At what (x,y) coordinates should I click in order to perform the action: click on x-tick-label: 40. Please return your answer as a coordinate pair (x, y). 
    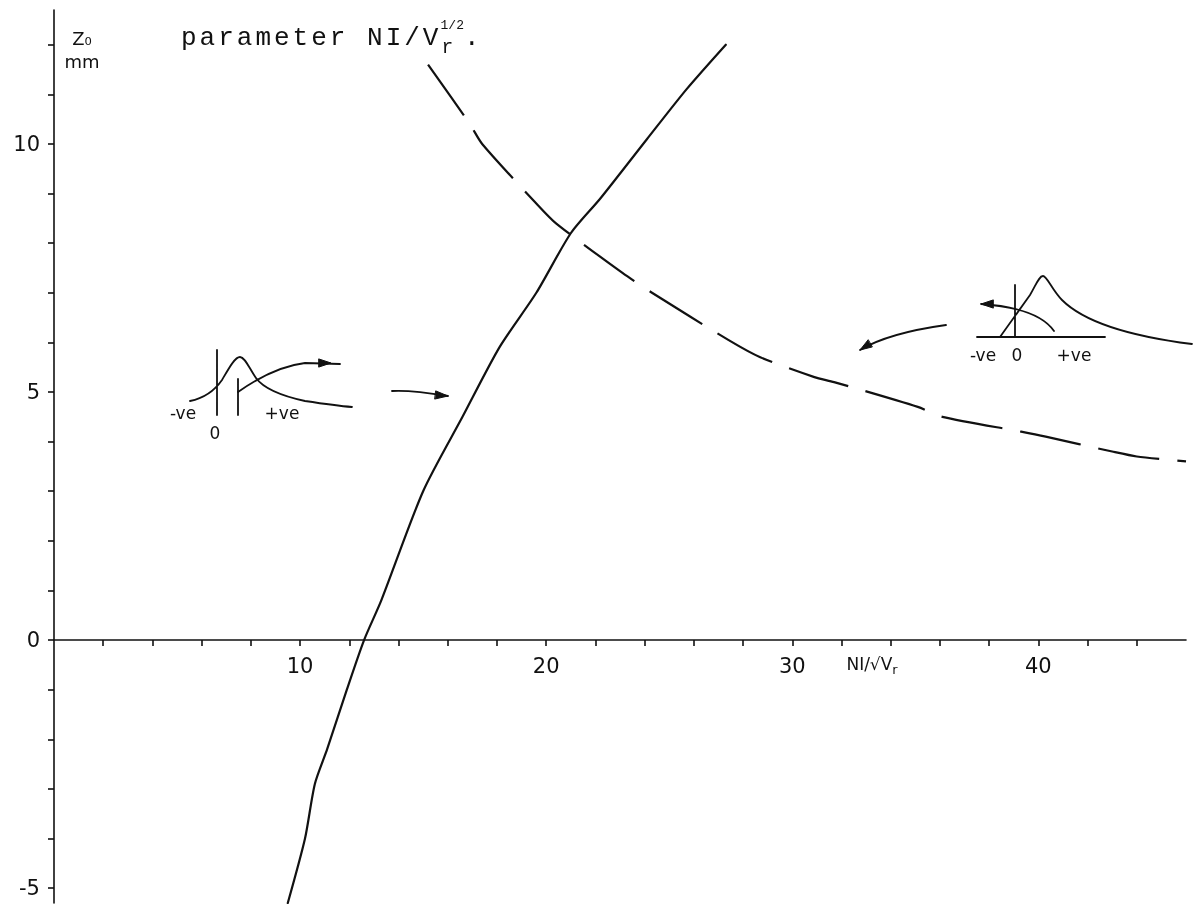
    Looking at the image, I should click on (1038, 666).